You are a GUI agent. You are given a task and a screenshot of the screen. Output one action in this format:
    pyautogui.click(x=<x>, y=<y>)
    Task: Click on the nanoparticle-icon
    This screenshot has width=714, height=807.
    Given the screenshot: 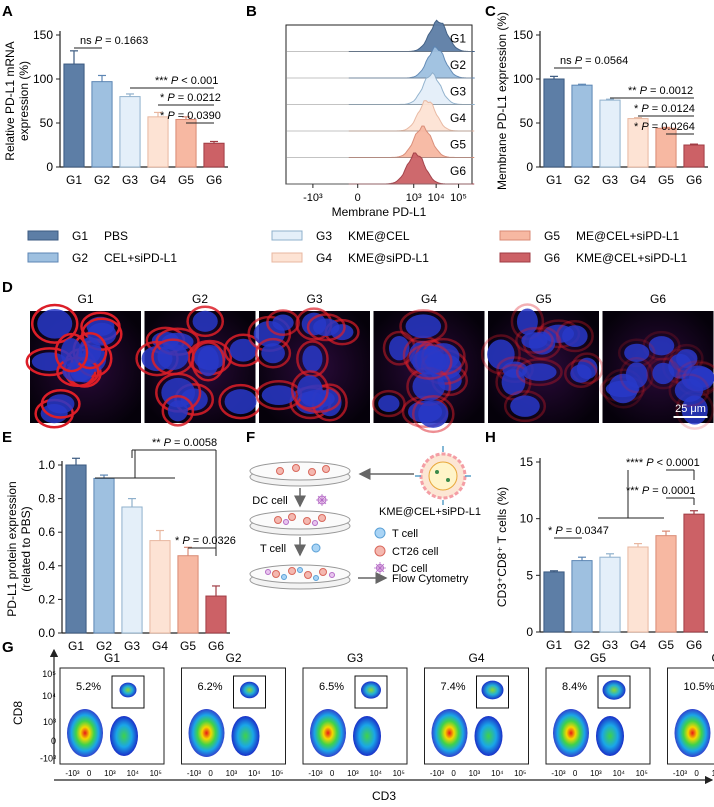 What is the action you would take?
    pyautogui.click(x=443, y=475)
    